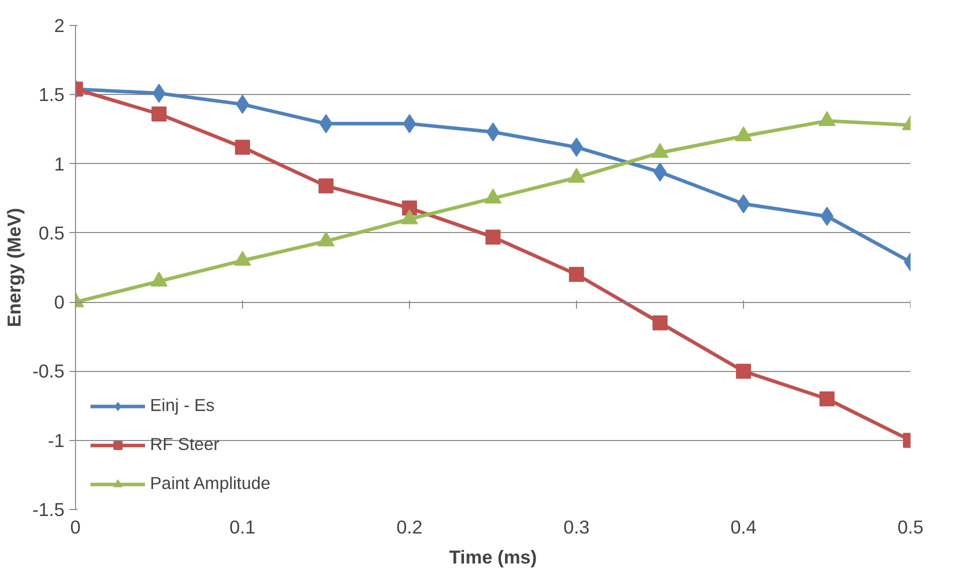  I want to click on y-tick-label: 1, so click(59, 163).